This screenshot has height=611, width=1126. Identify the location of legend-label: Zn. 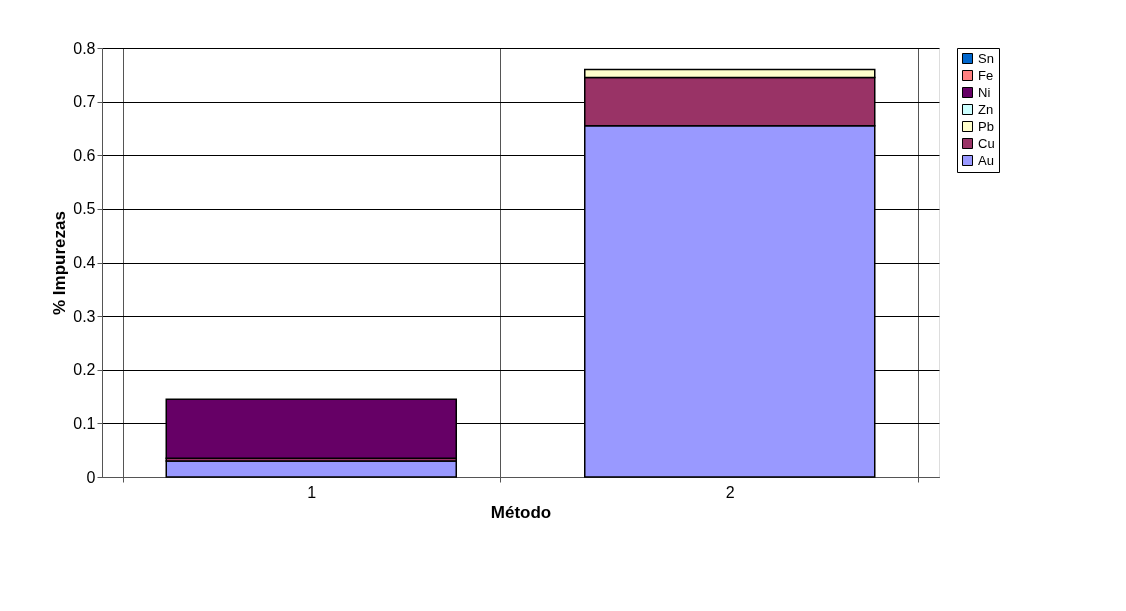
(986, 109).